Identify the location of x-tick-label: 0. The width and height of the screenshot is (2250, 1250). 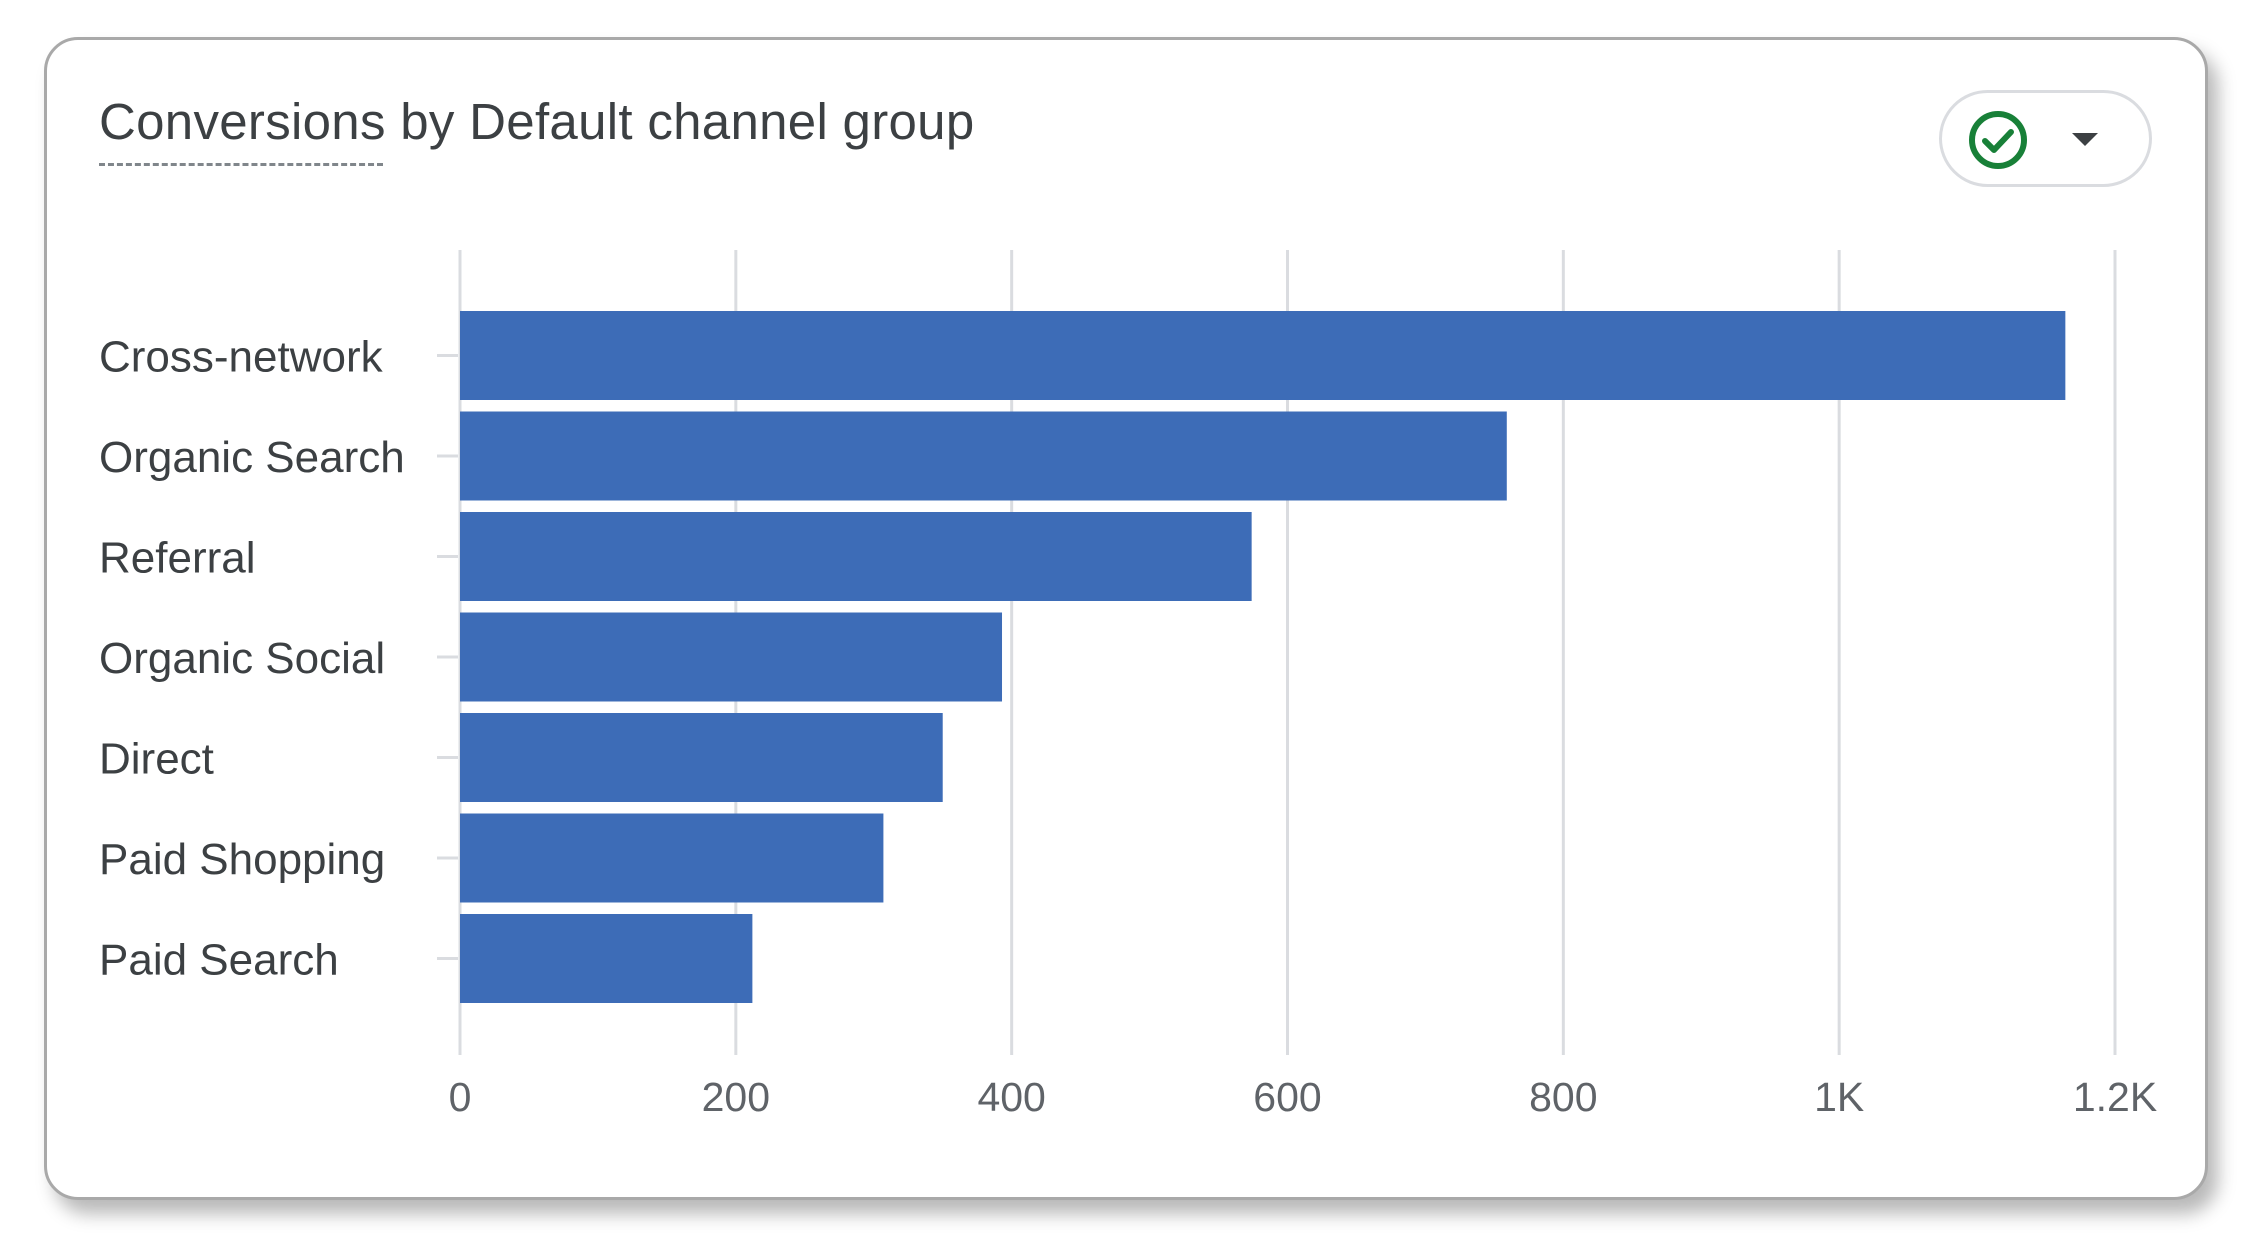
(460, 1097).